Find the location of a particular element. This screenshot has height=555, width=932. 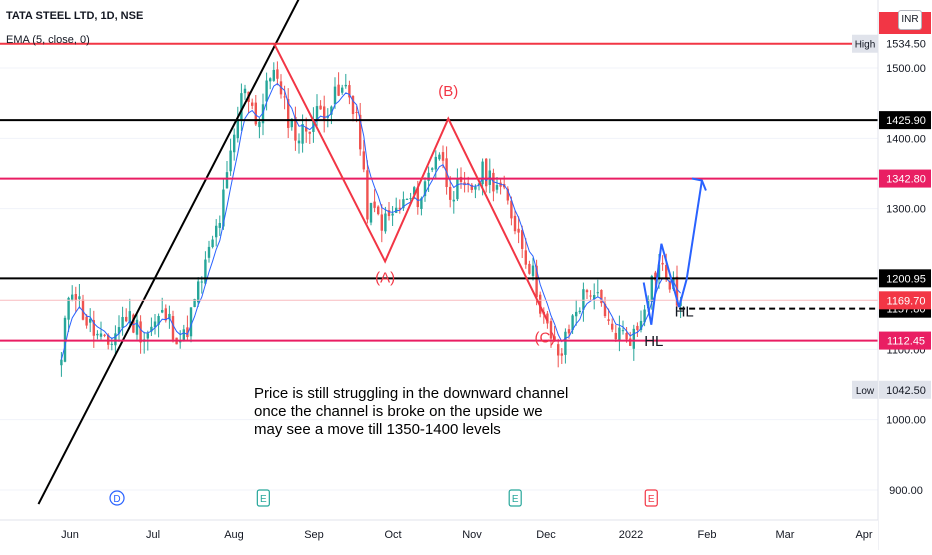

y-tick-label-1300.00: 1300.00 is located at coordinates (906, 210).